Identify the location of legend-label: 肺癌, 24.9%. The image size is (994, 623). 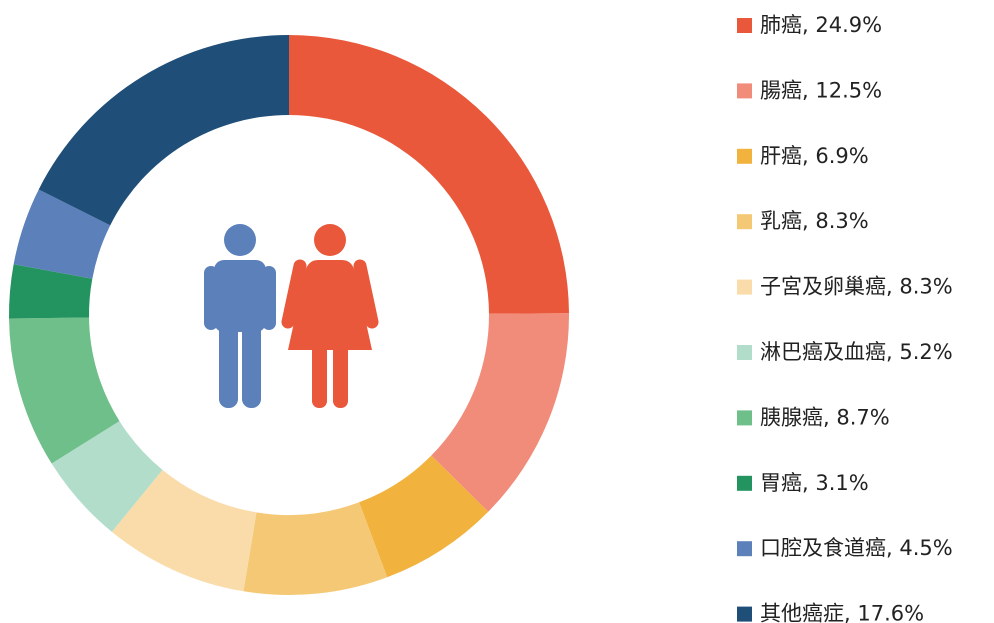
(821, 25).